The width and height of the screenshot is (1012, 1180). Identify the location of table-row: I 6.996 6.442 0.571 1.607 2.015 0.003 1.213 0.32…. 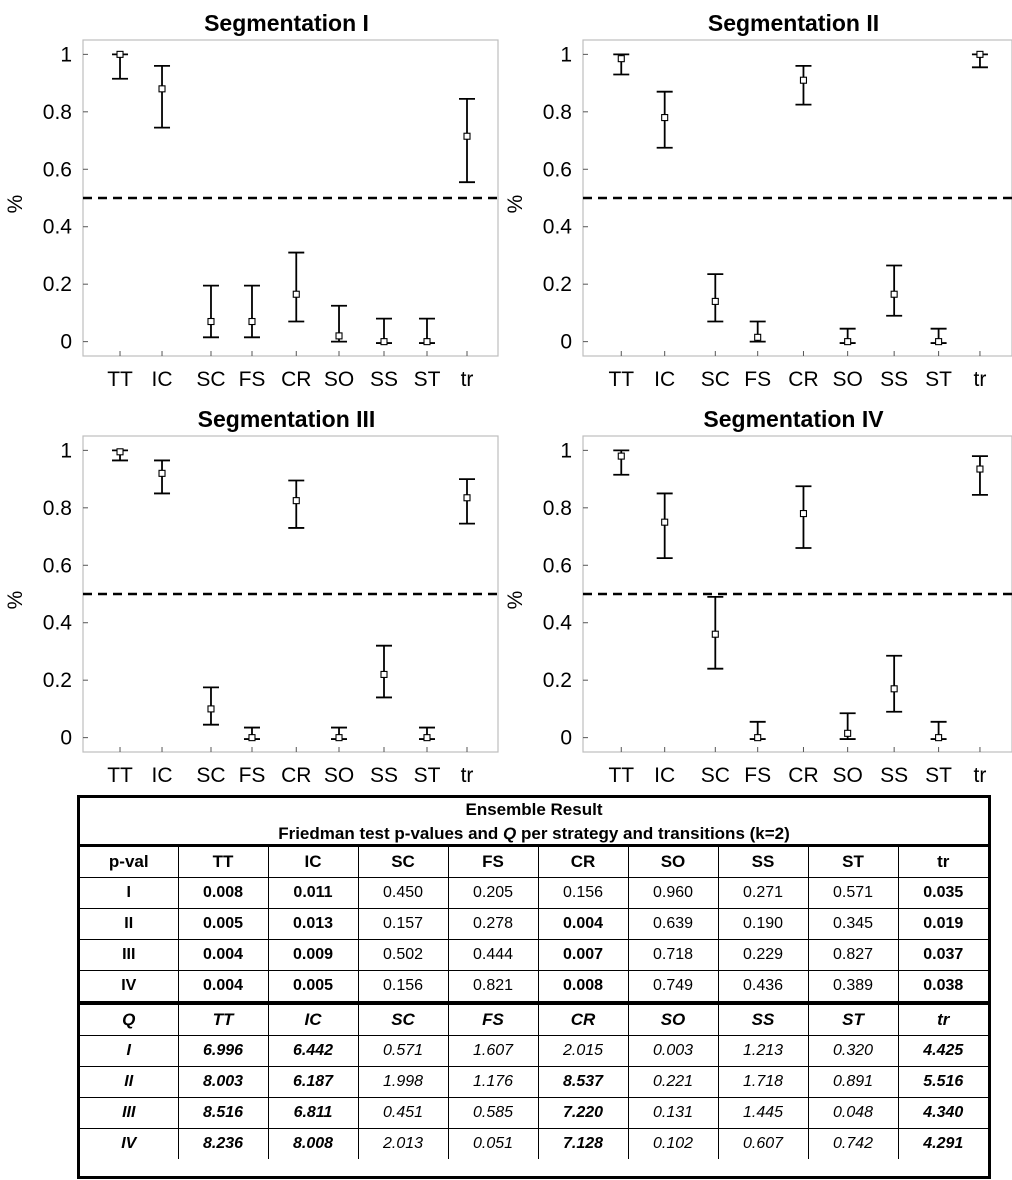
(534, 1051).